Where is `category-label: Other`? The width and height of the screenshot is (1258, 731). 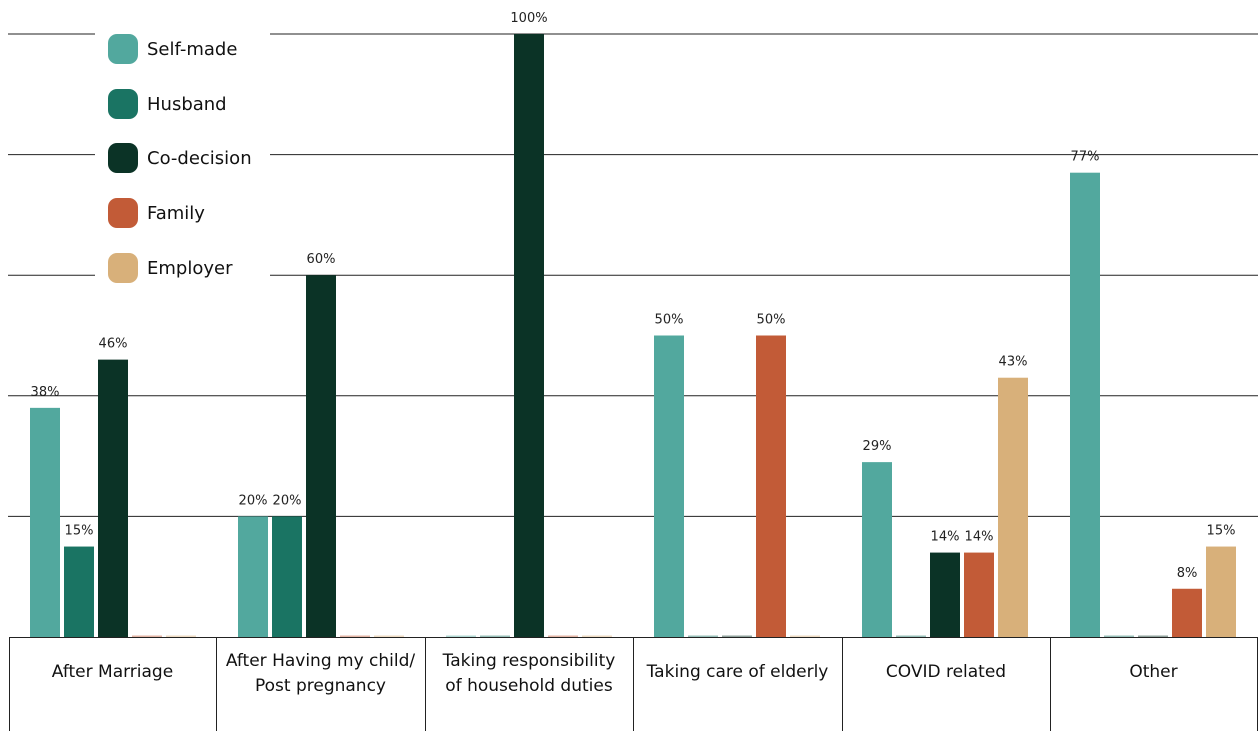
category-label: Other is located at coordinates (1153, 672).